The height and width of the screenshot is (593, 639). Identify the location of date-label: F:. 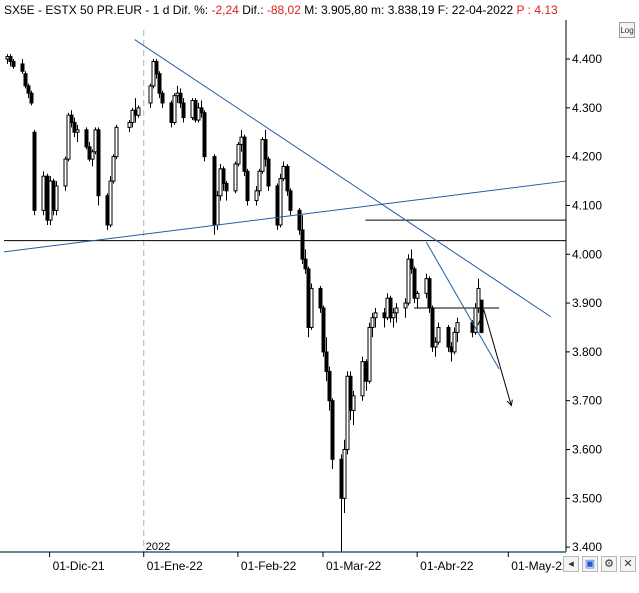
(443, 10).